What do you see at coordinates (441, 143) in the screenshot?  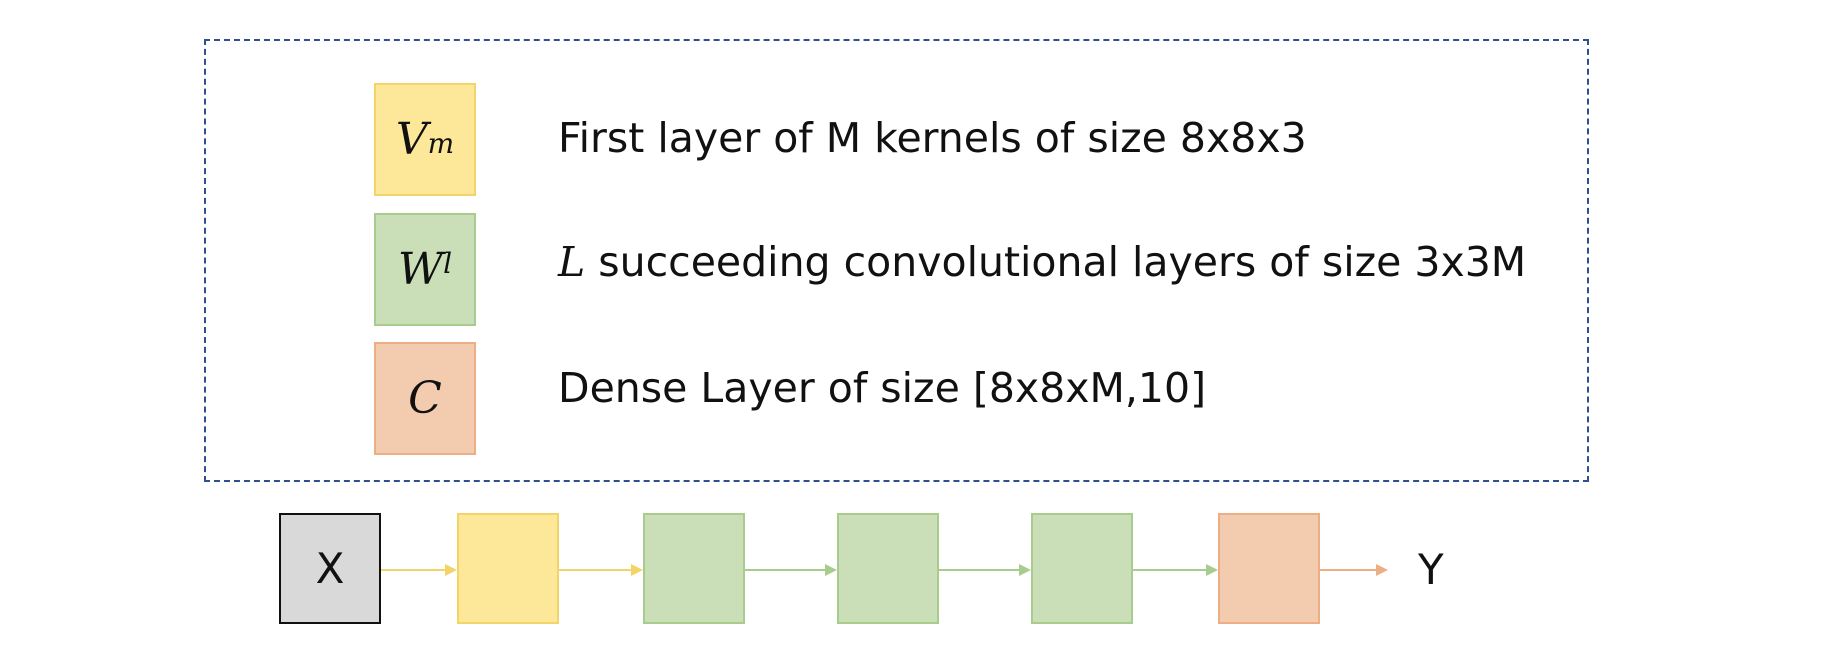 I see `legend-symbol-sub: m` at bounding box center [441, 143].